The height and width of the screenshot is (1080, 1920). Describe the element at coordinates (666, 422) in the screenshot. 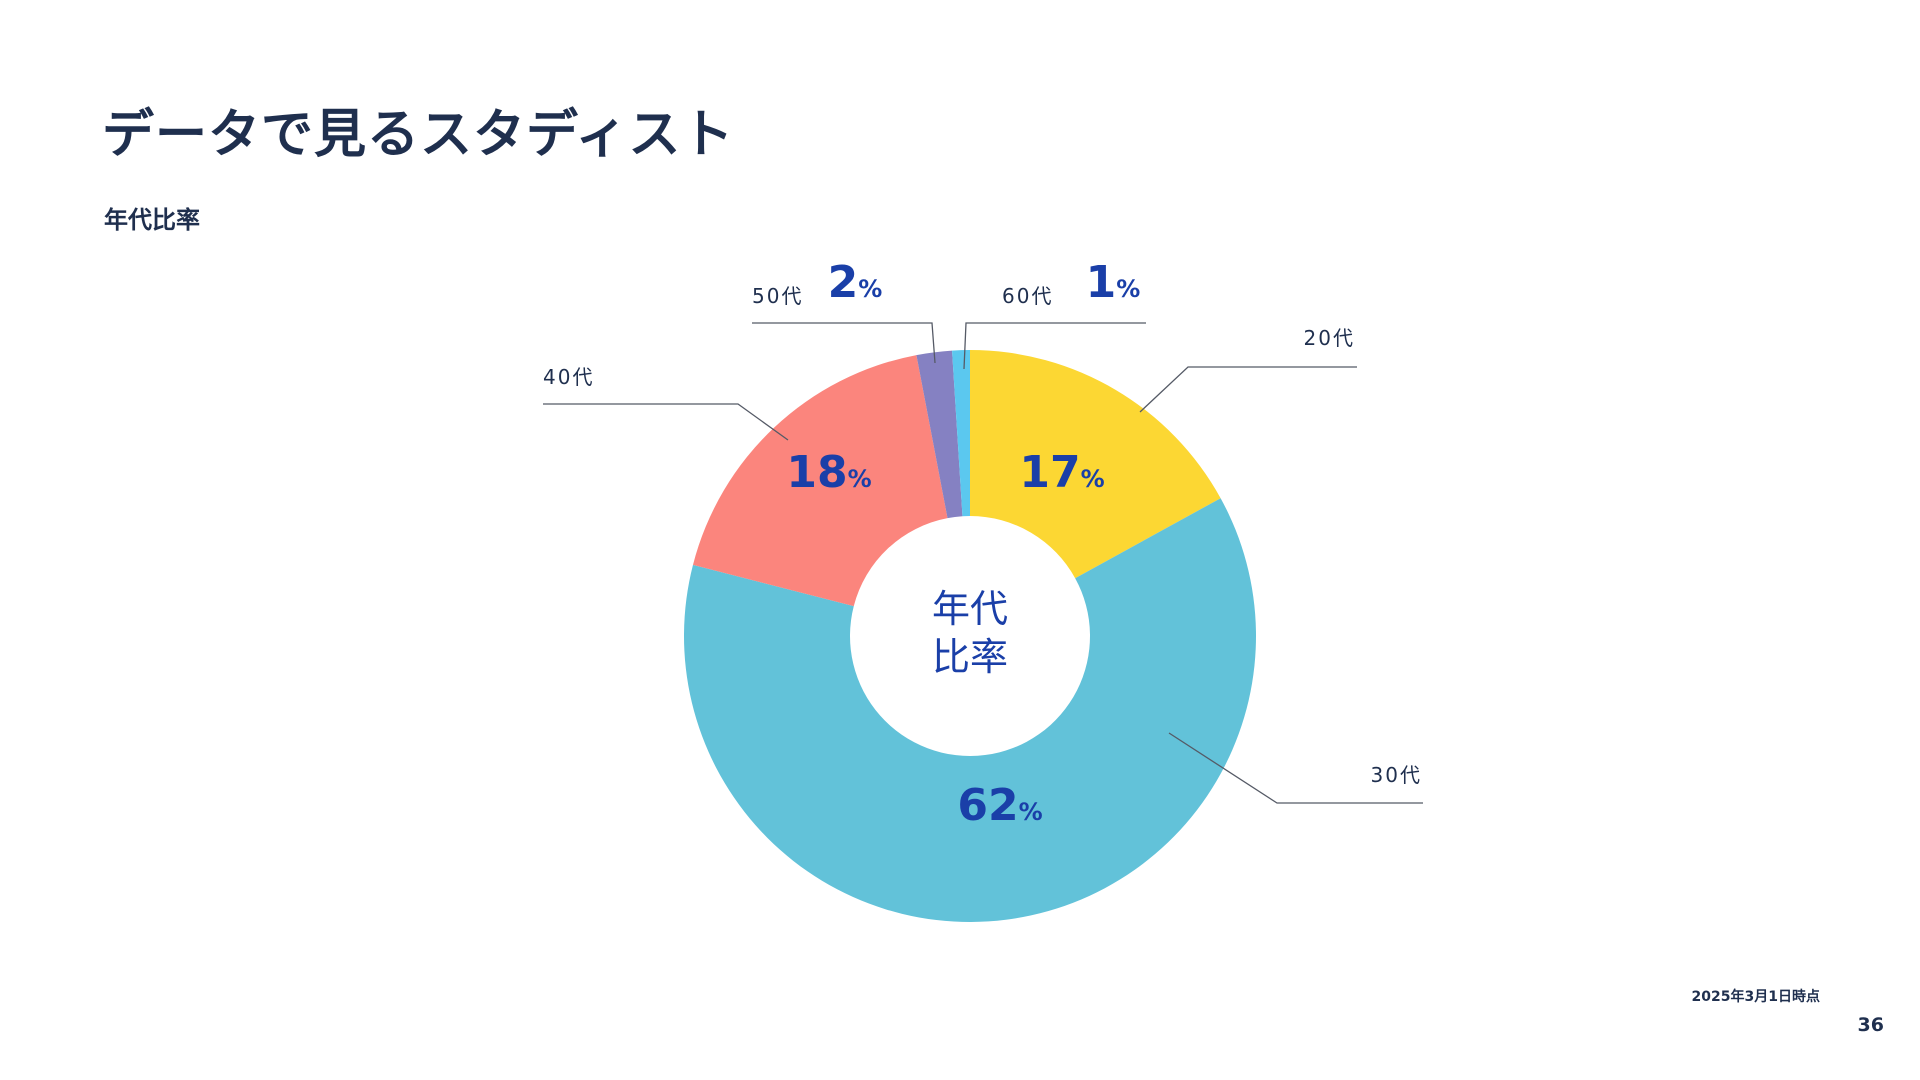

I see `leader-line-40代` at that location.